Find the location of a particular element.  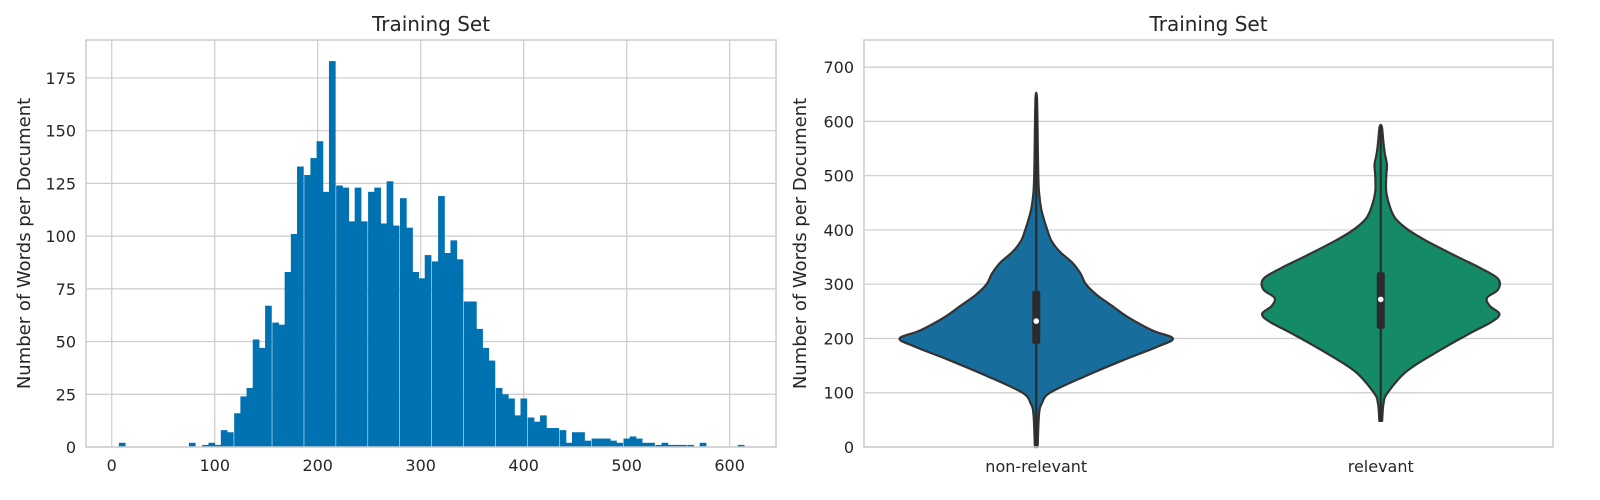

violin-x-tick-label: relevant is located at coordinates (1381, 466).